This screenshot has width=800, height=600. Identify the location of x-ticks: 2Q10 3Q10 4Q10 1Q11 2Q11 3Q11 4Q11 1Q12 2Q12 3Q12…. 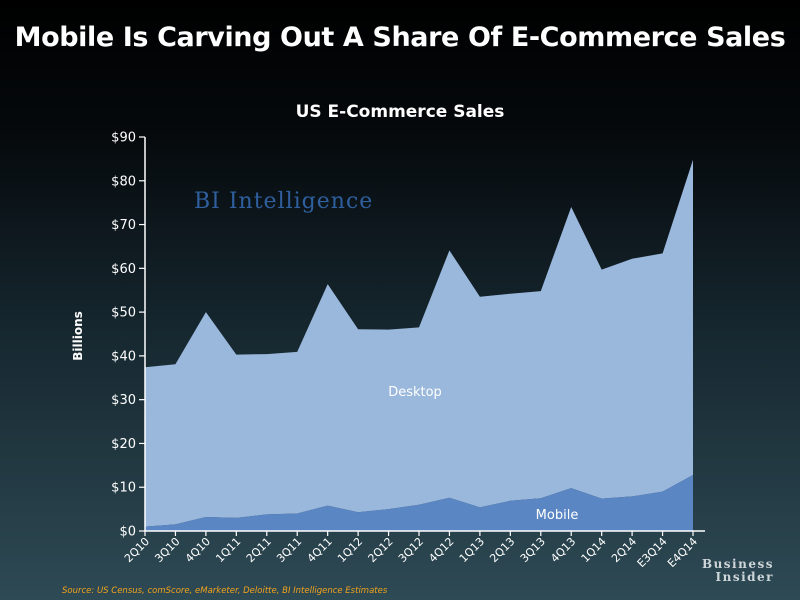
(411, 550).